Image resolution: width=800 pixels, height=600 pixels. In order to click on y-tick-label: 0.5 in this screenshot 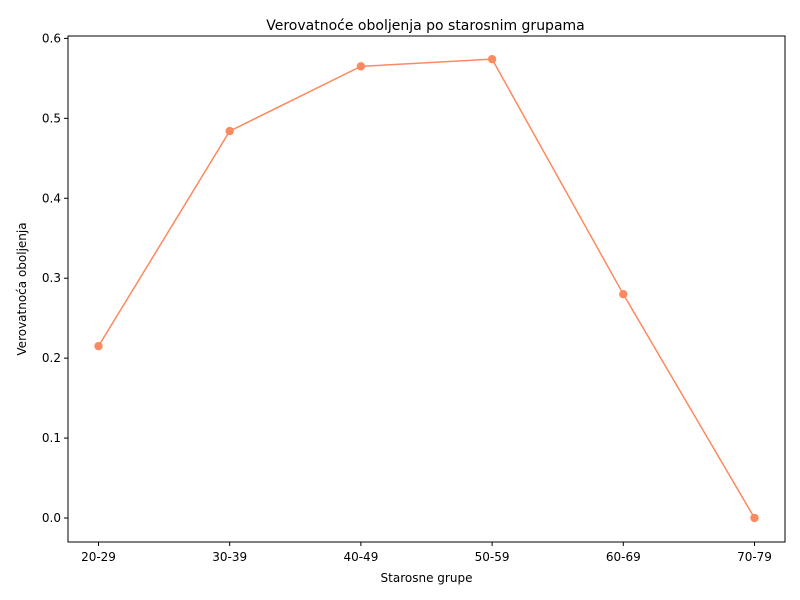, I will do `click(51, 118)`.